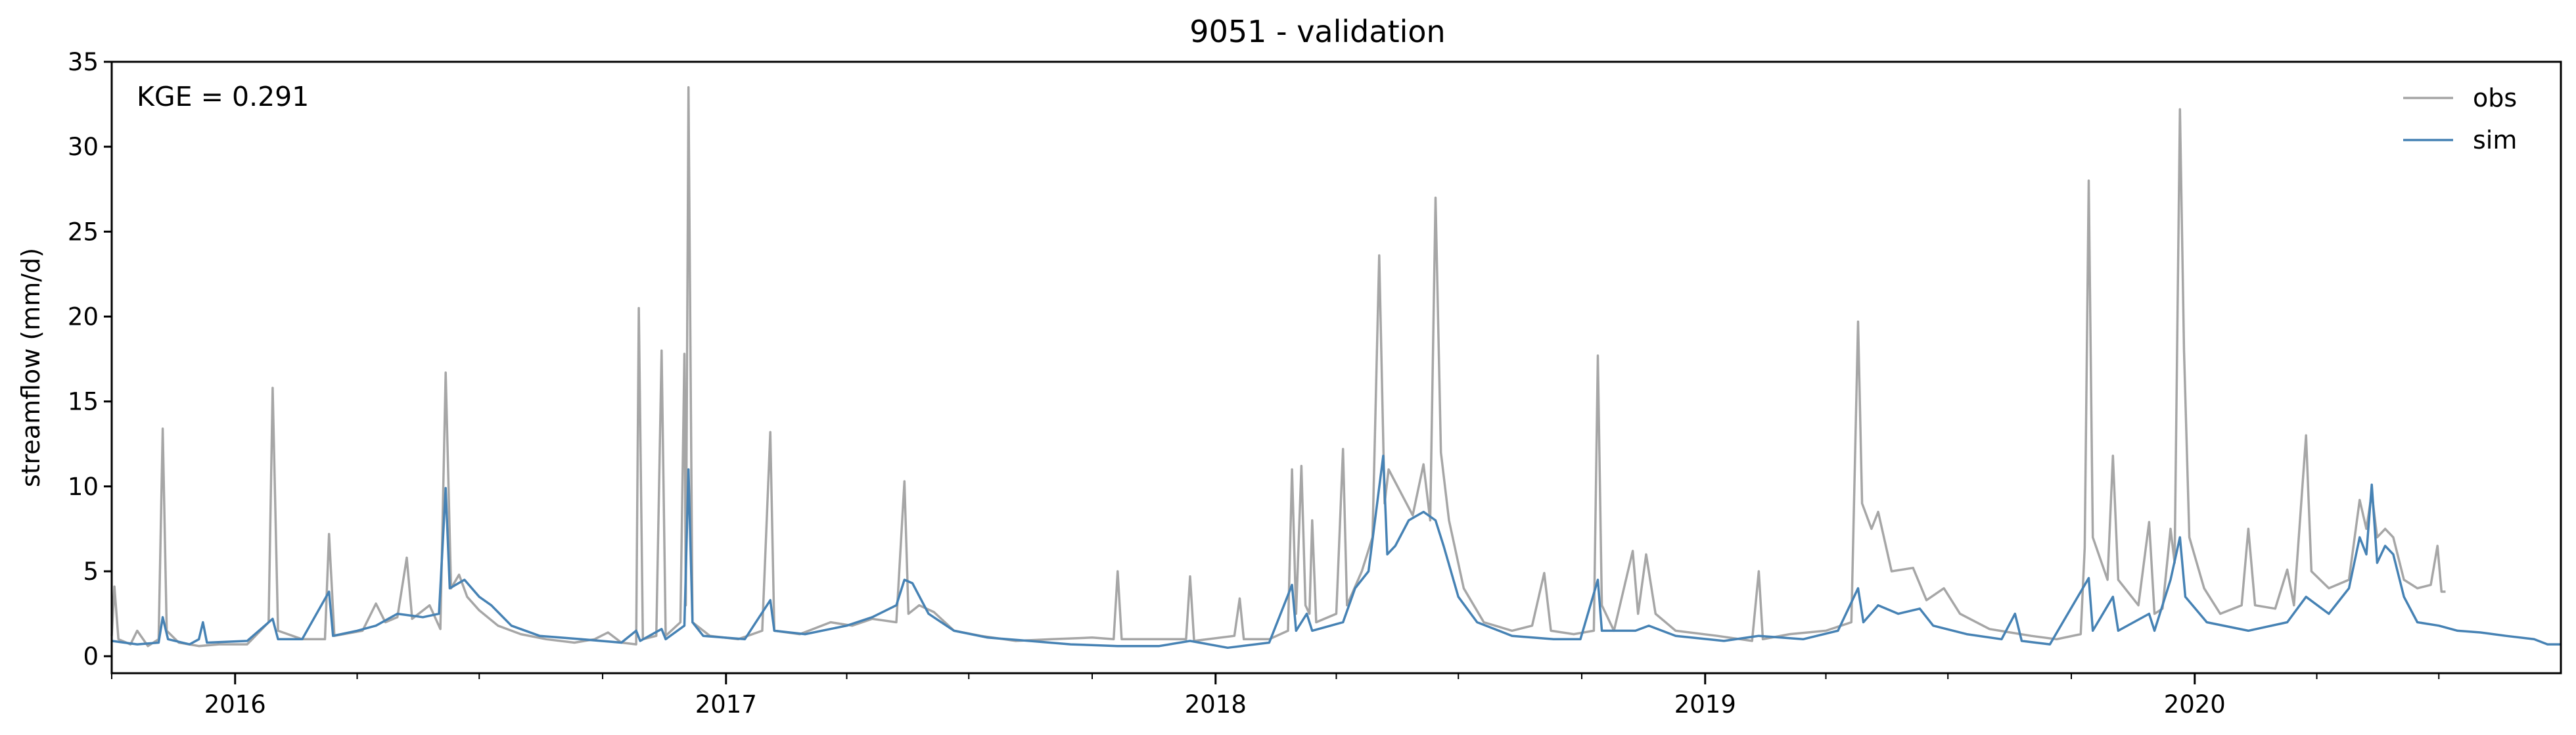  What do you see at coordinates (1705, 704) in the screenshot?
I see `x-tick-label: 2019` at bounding box center [1705, 704].